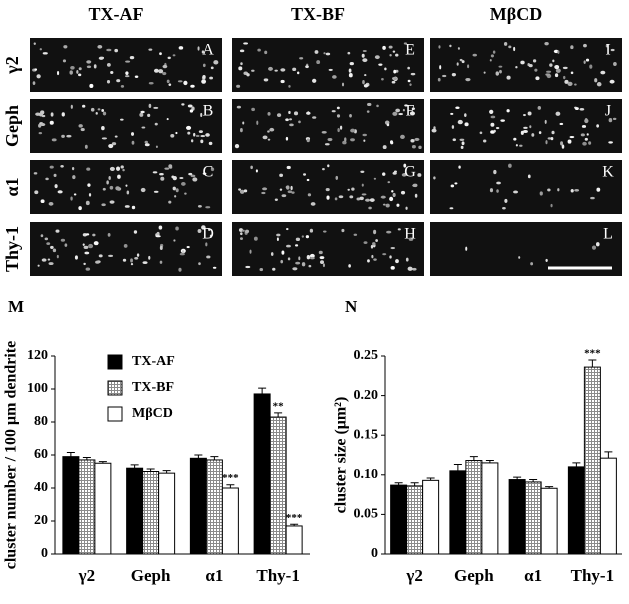  What do you see at coordinates (115, 414) in the screenshot?
I see `legend-swatch` at bounding box center [115, 414].